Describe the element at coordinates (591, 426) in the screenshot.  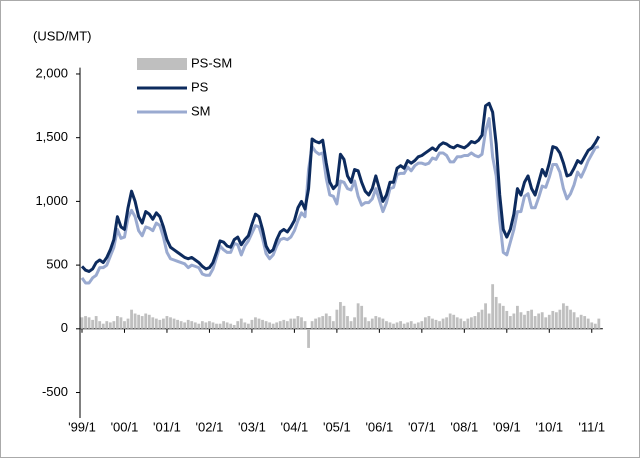
I see `x-tick-label: '11/1` at that location.